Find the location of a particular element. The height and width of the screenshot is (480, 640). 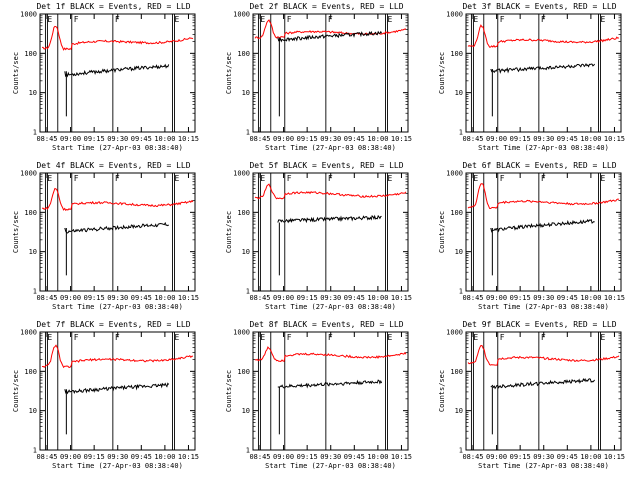

chart-title: Det 9f BLACK = Events, RED = LLD is located at coordinates (539, 324).